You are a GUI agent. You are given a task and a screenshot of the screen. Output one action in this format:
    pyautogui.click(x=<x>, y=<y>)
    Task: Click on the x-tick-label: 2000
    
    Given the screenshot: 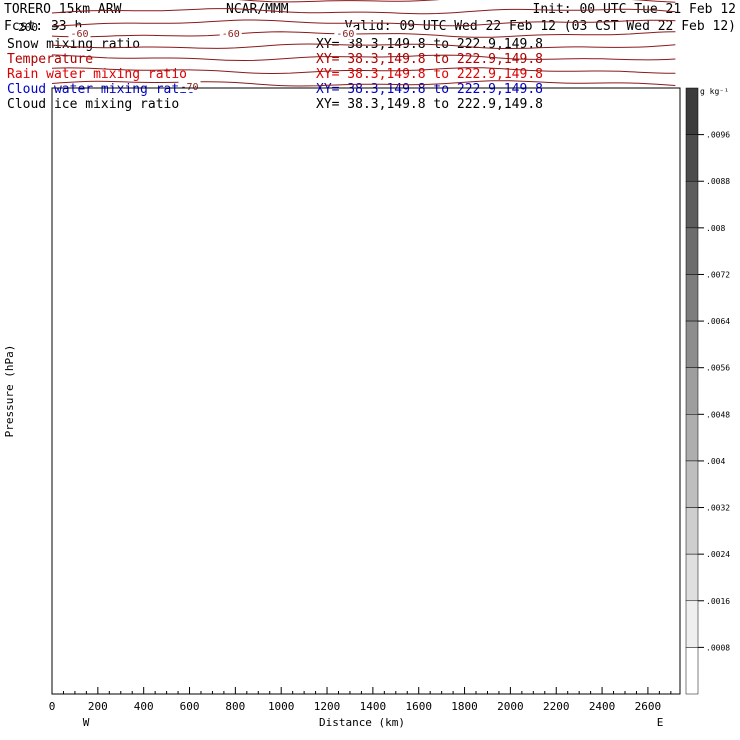 What is the action you would take?
    pyautogui.click(x=510, y=706)
    